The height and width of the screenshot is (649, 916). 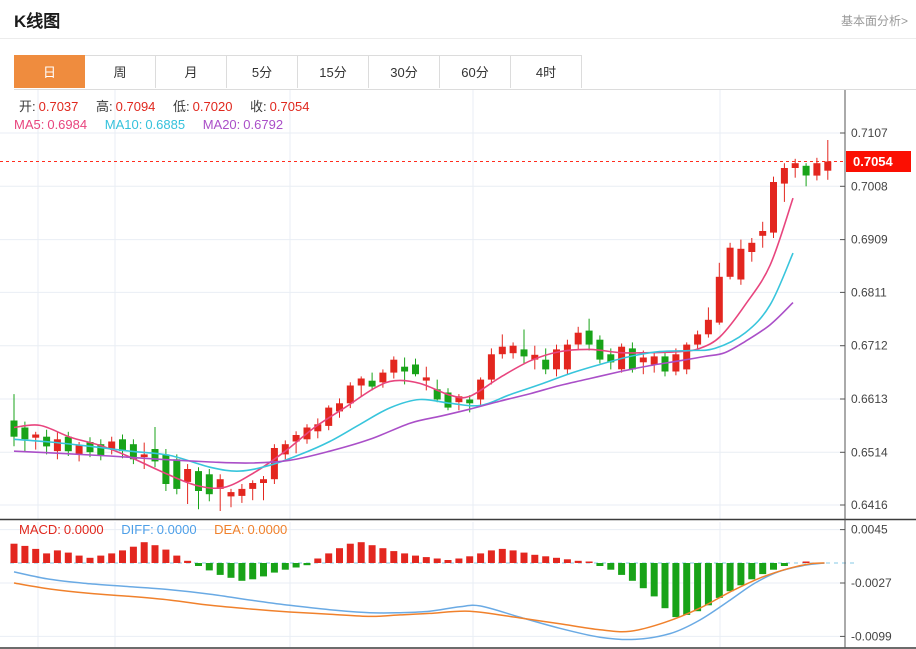 What do you see at coordinates (869, 346) in the screenshot?
I see `svg-text: 0.6712` at bounding box center [869, 346].